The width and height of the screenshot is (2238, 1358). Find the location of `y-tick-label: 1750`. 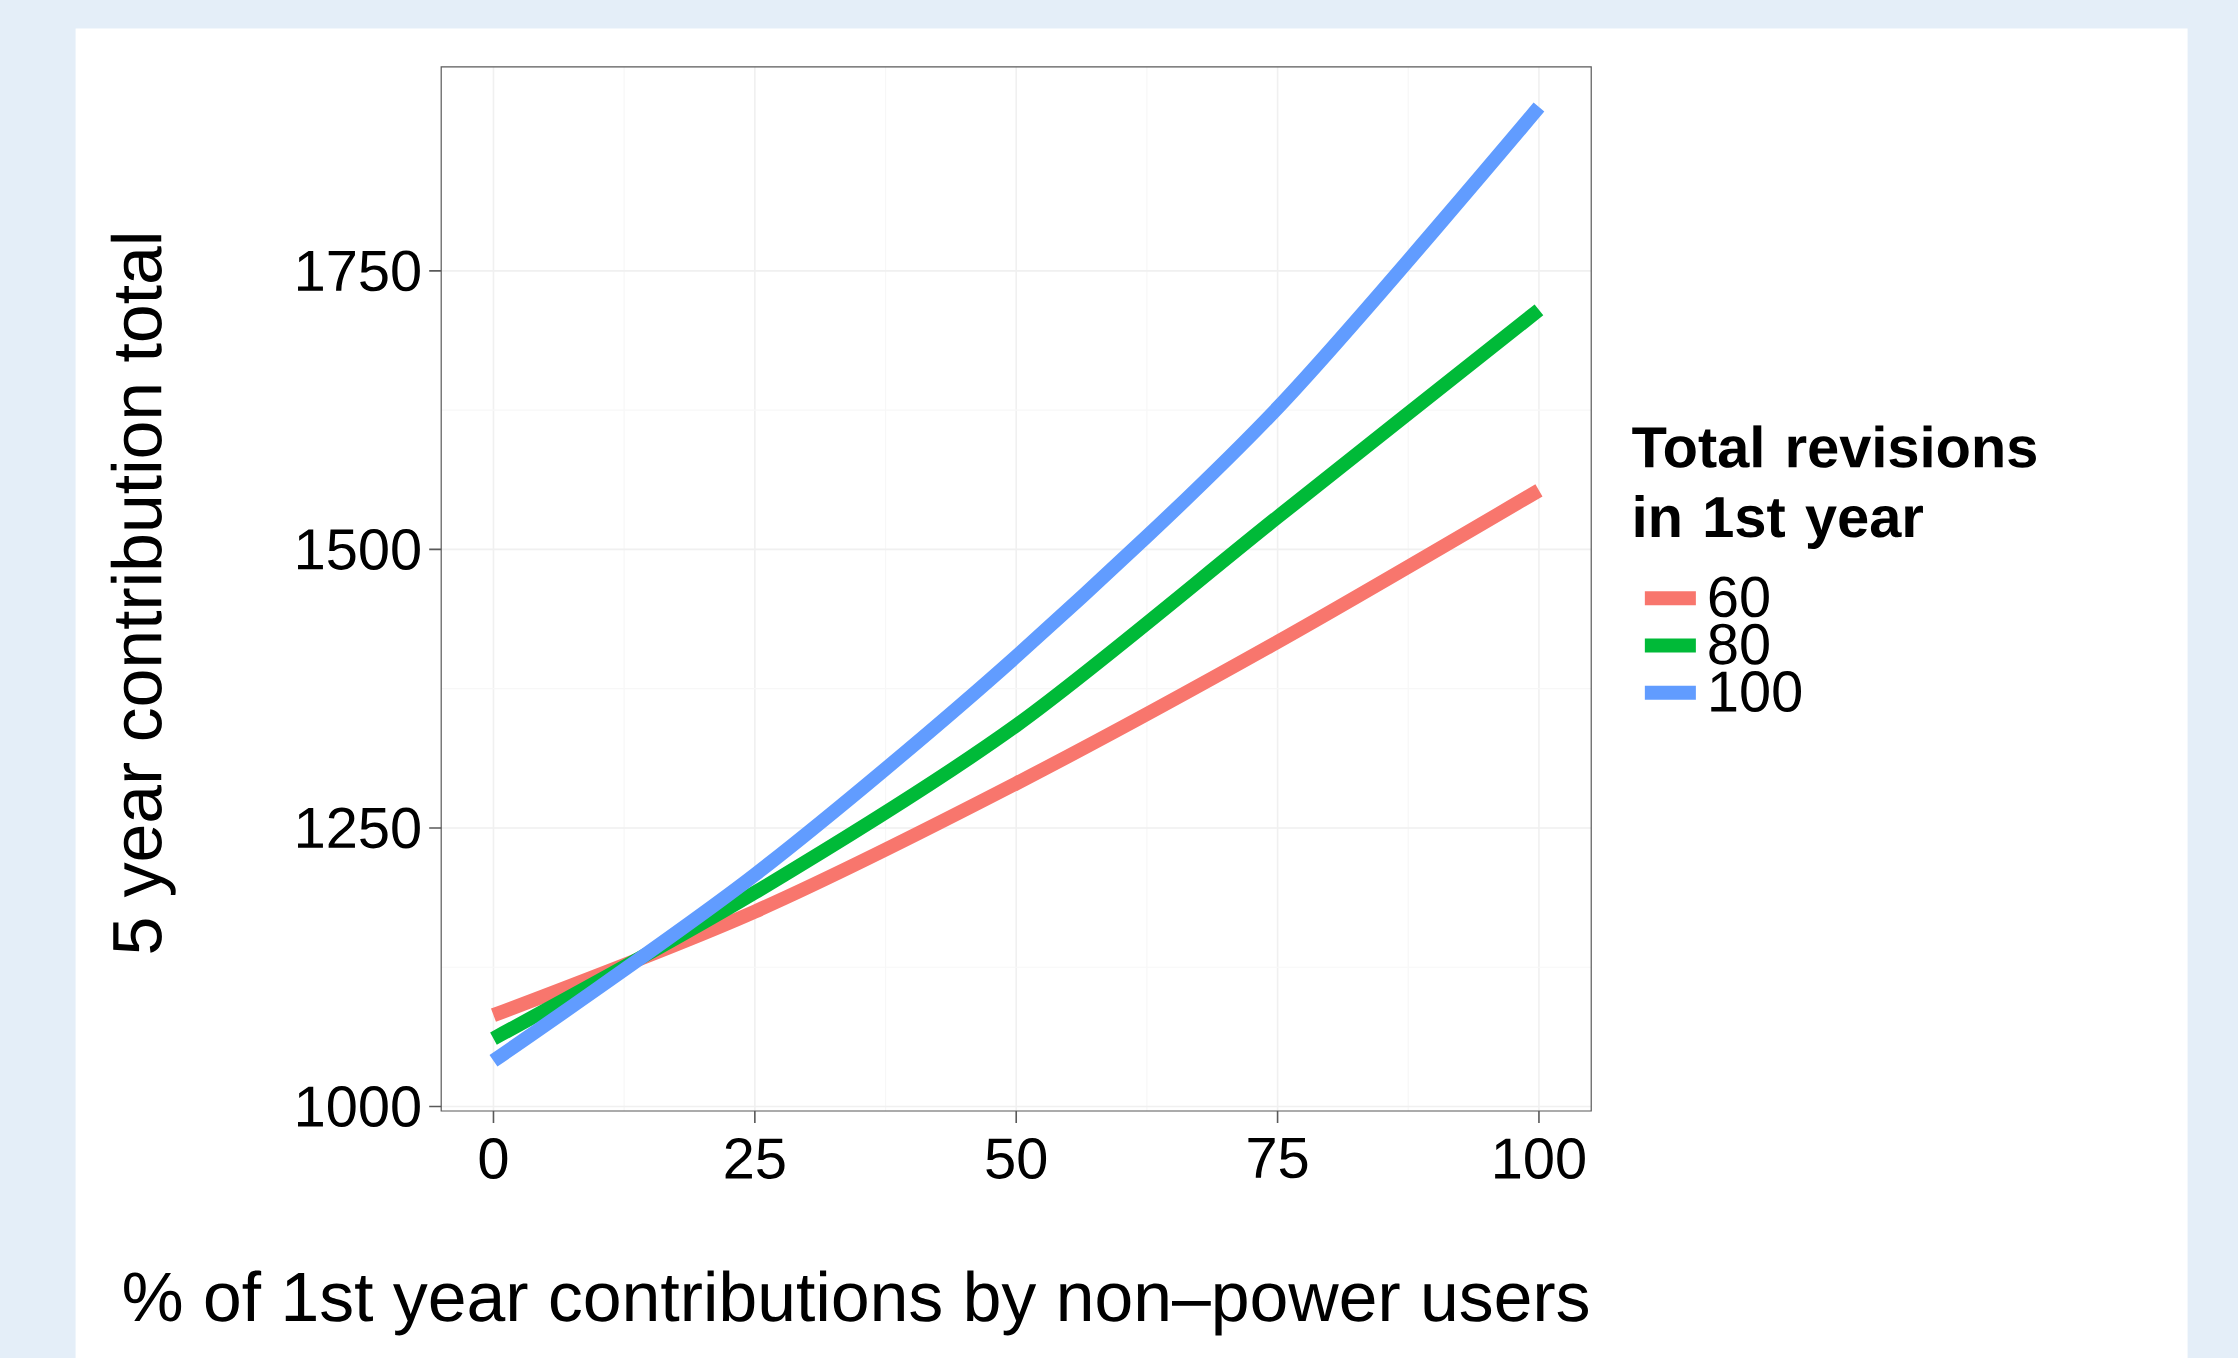

y-tick-label: 1750 is located at coordinates (359, 271).